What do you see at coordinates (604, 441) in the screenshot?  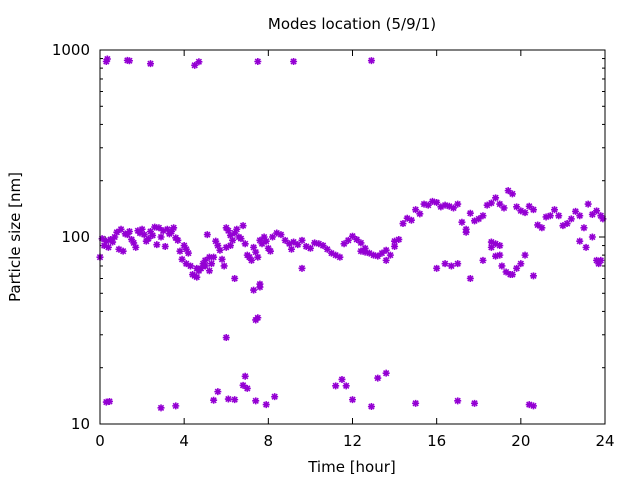 I see `x-tick-label: 24` at bounding box center [604, 441].